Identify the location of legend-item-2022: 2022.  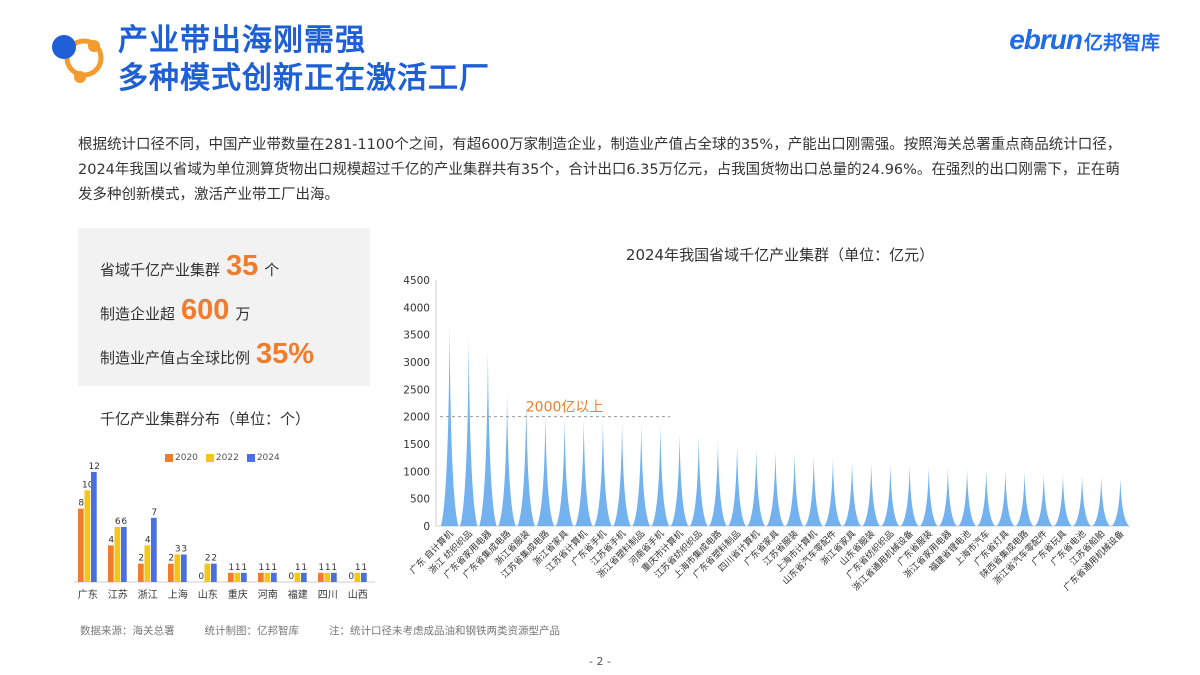
(222, 458).